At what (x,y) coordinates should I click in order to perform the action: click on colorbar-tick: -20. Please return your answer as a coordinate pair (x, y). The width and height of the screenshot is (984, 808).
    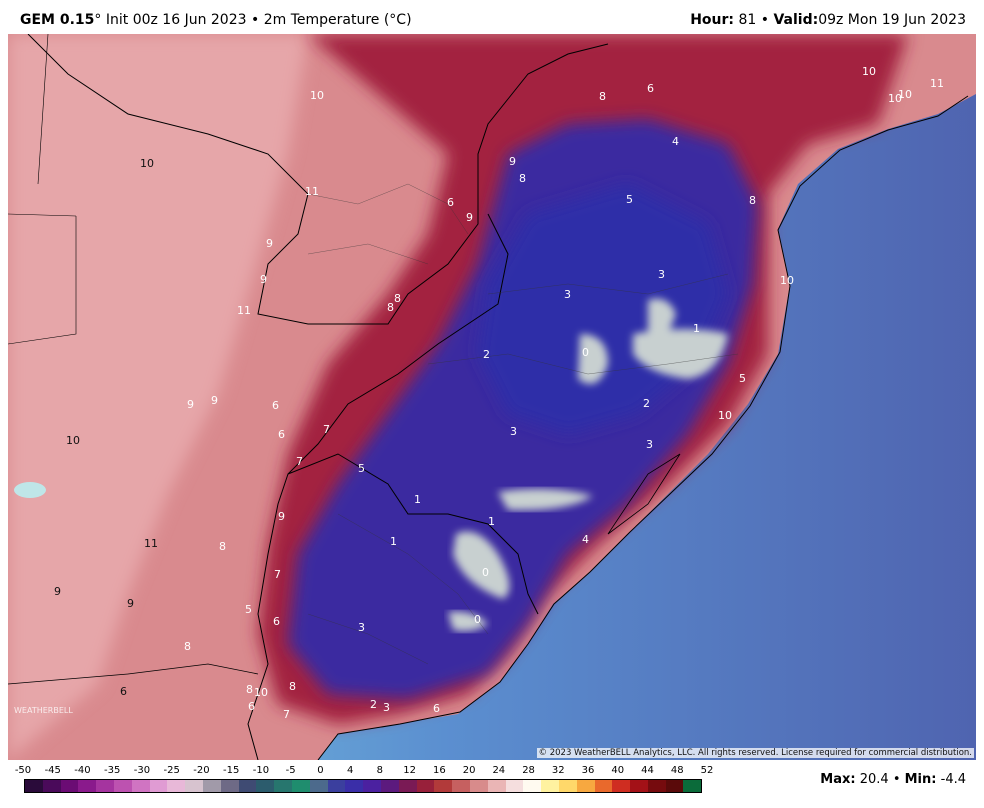
    Looking at the image, I should click on (201, 770).